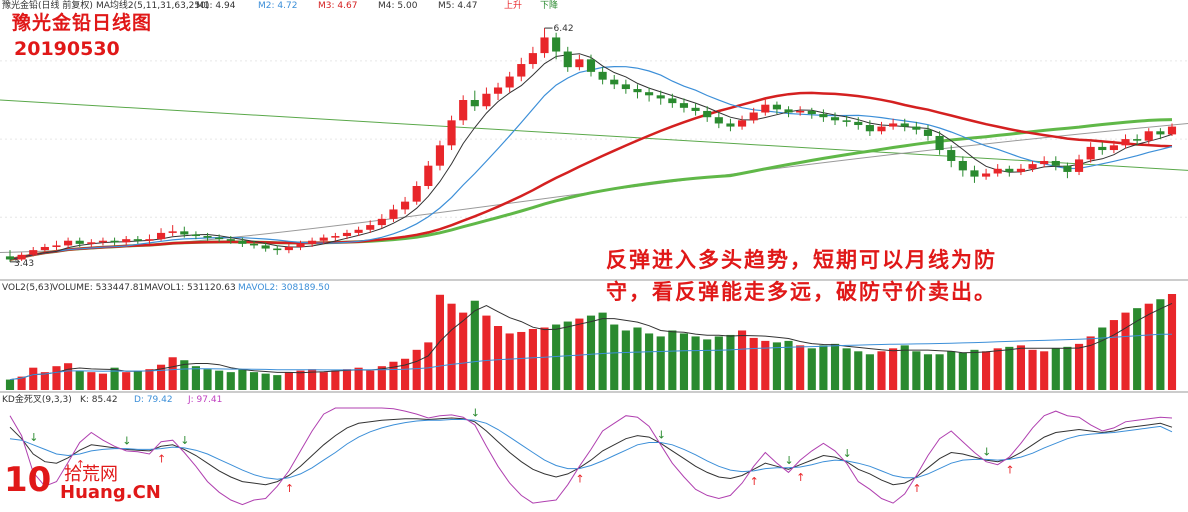 This screenshot has width=1188, height=512. Describe the element at coordinates (110, 492) in the screenshot. I see `logo-english: Huang.CN` at that location.